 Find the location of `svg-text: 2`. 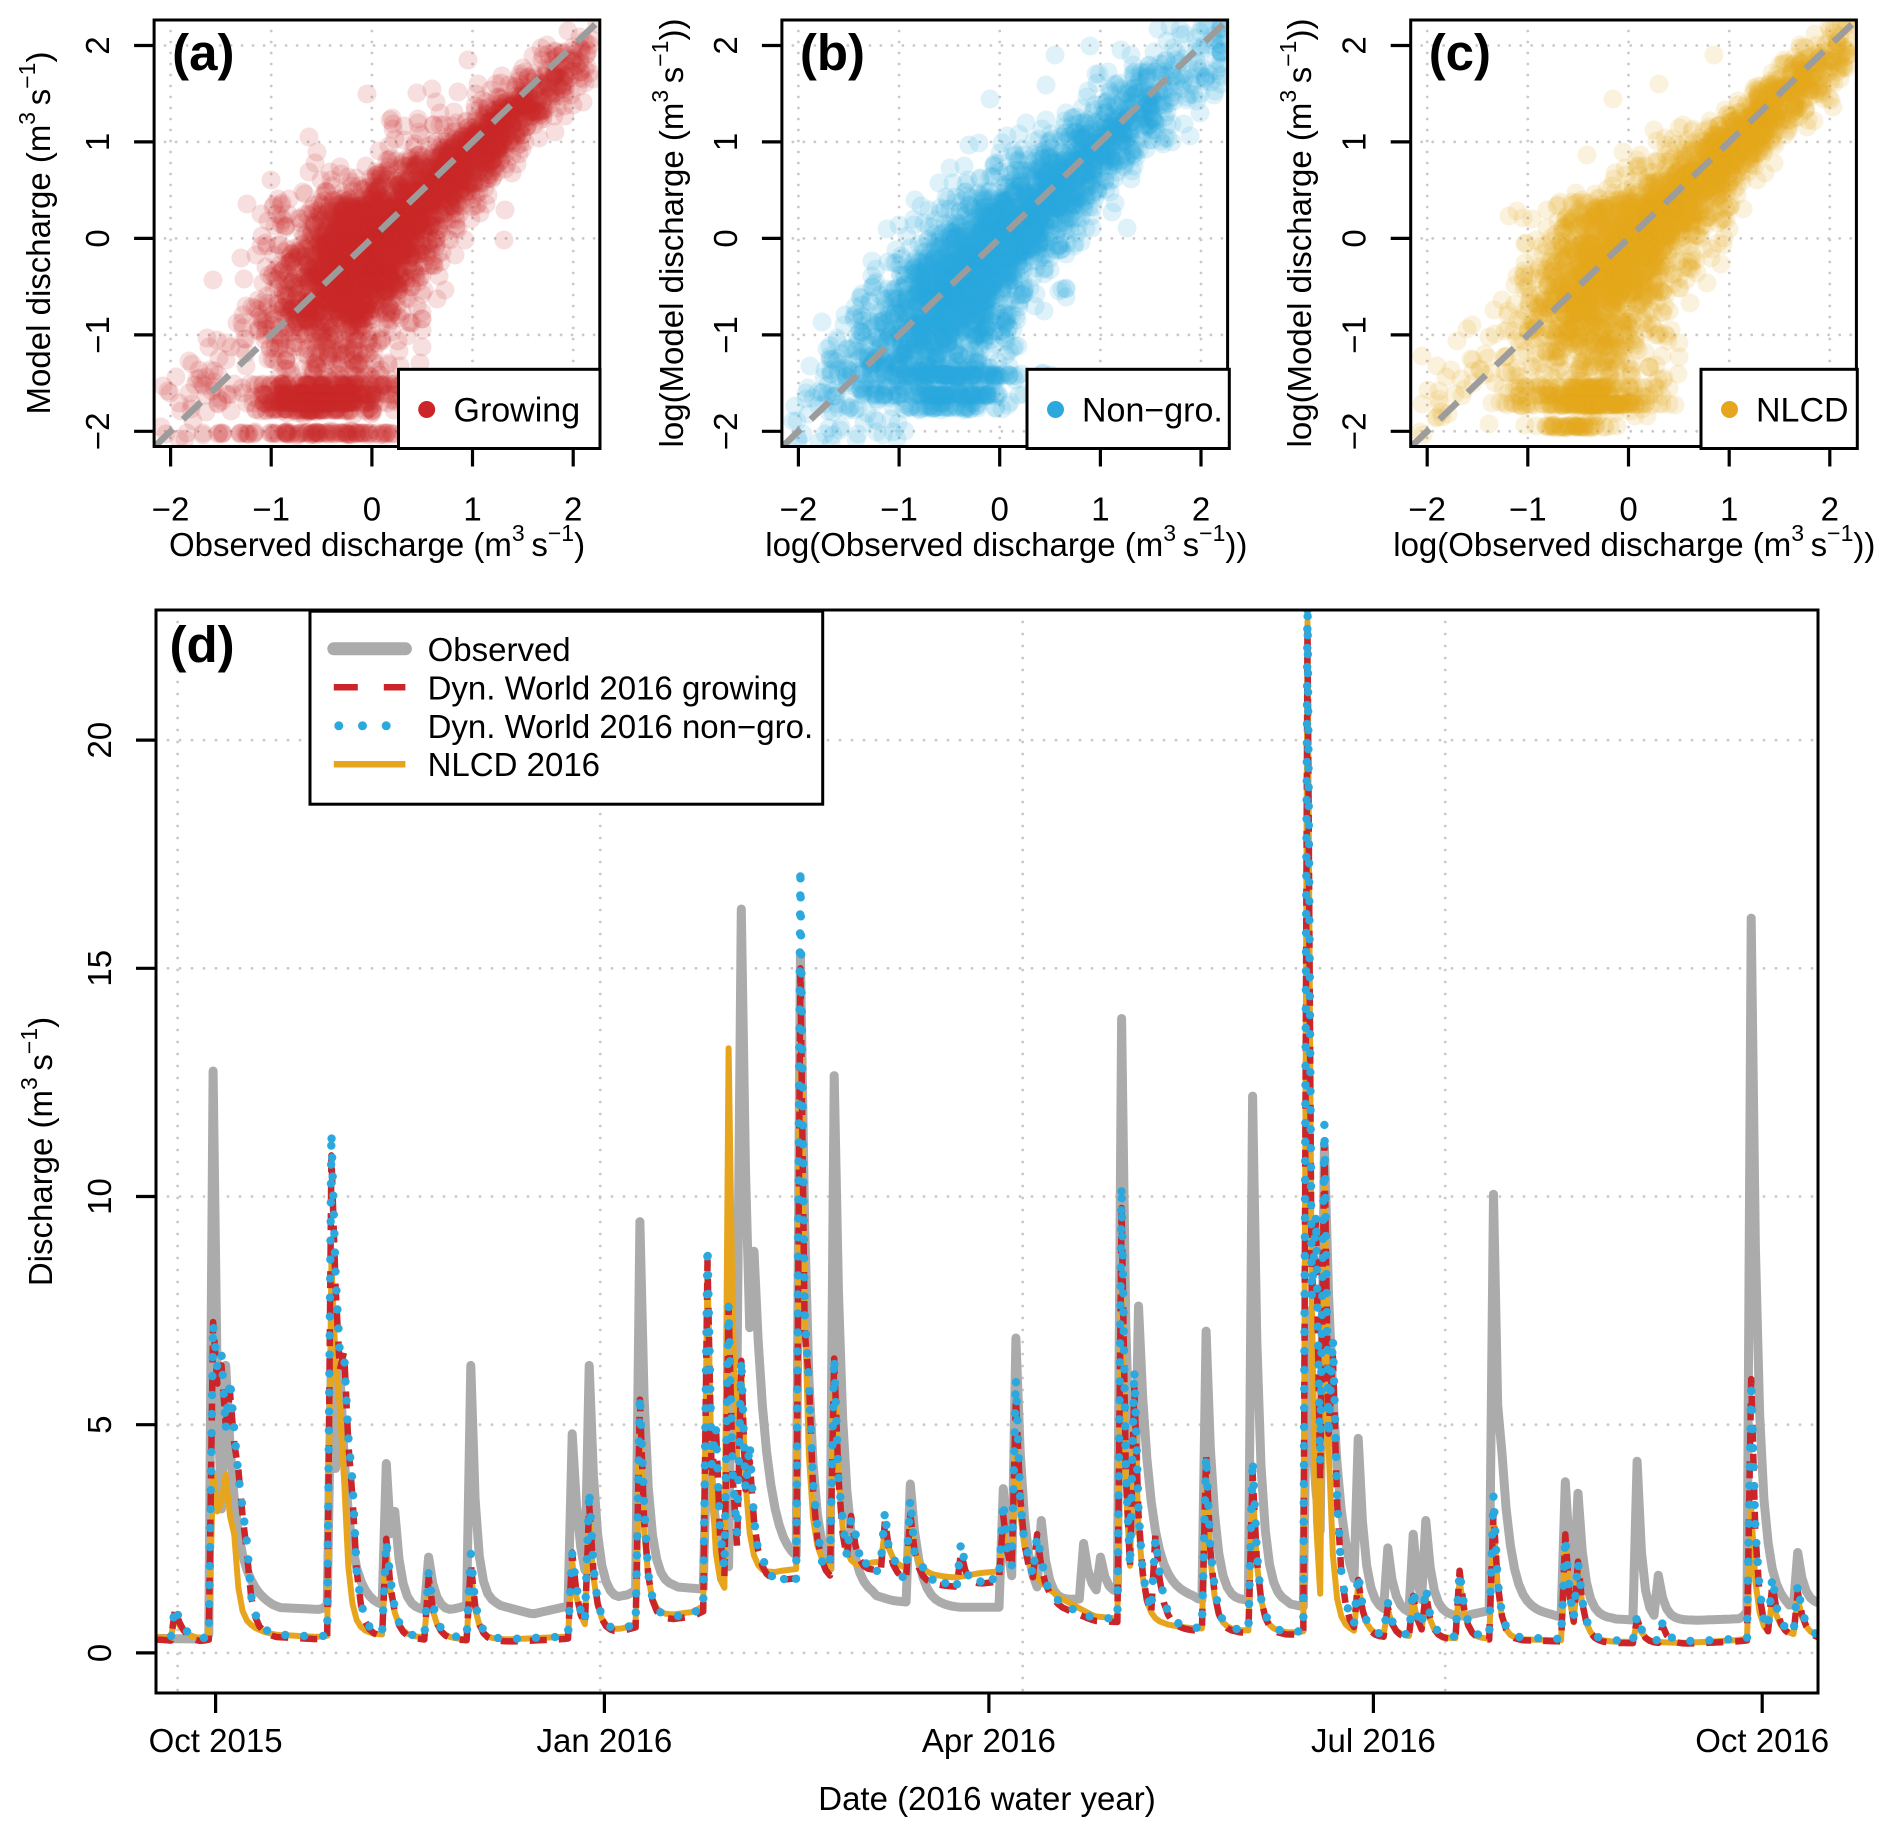

svg-text: 2 is located at coordinates (97, 45).